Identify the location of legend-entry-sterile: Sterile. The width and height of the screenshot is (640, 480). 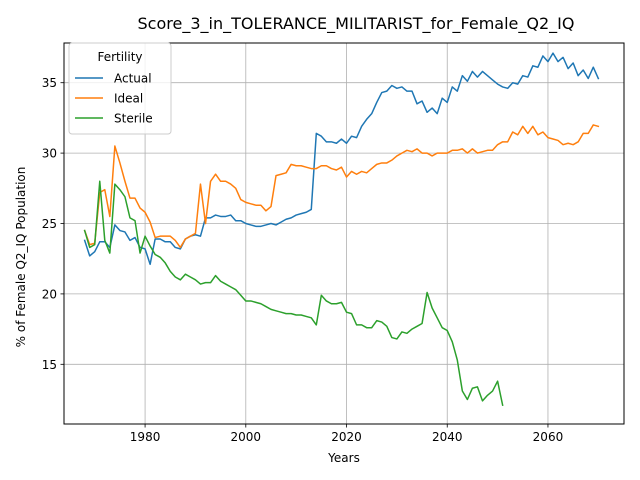
(114, 119).